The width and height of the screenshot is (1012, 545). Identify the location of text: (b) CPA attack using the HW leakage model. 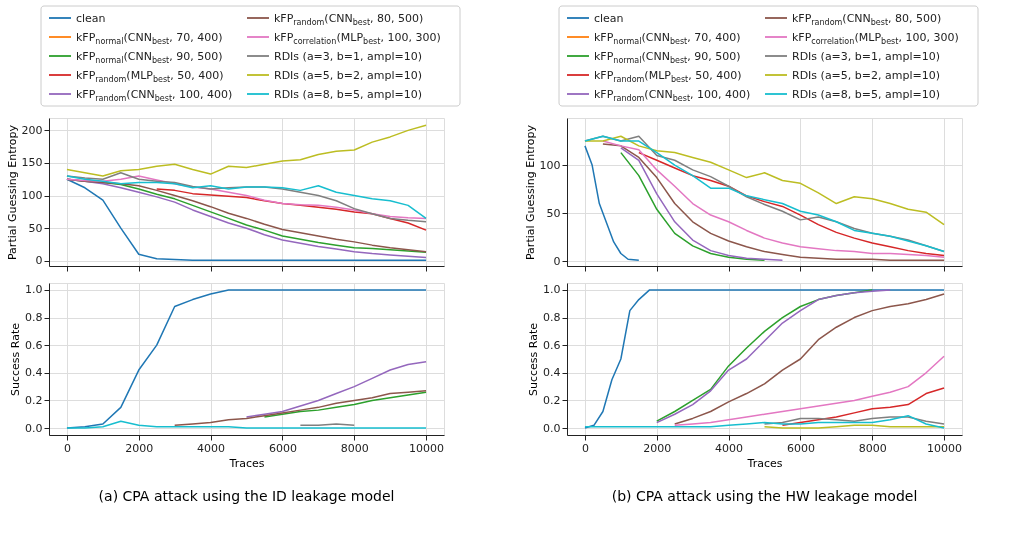
(764, 496).